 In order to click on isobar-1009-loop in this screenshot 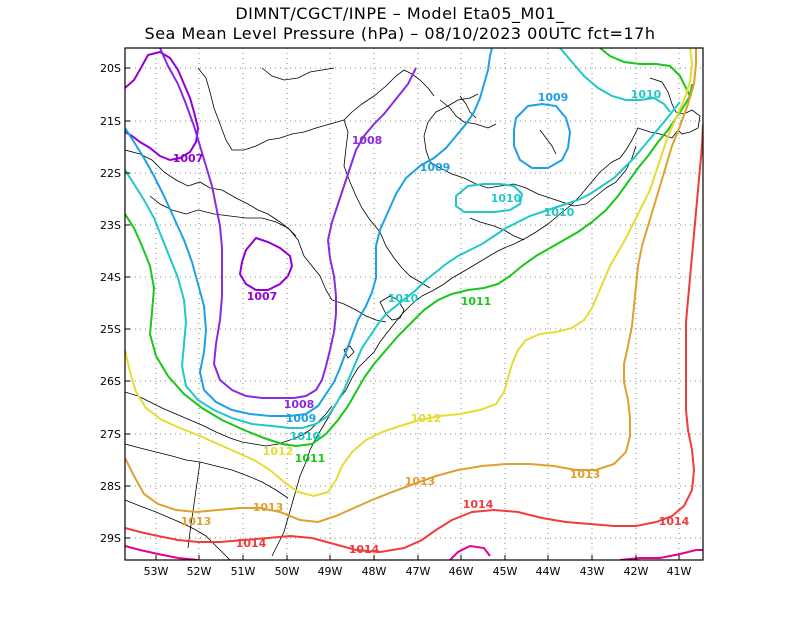, I will do `click(542, 135)`.